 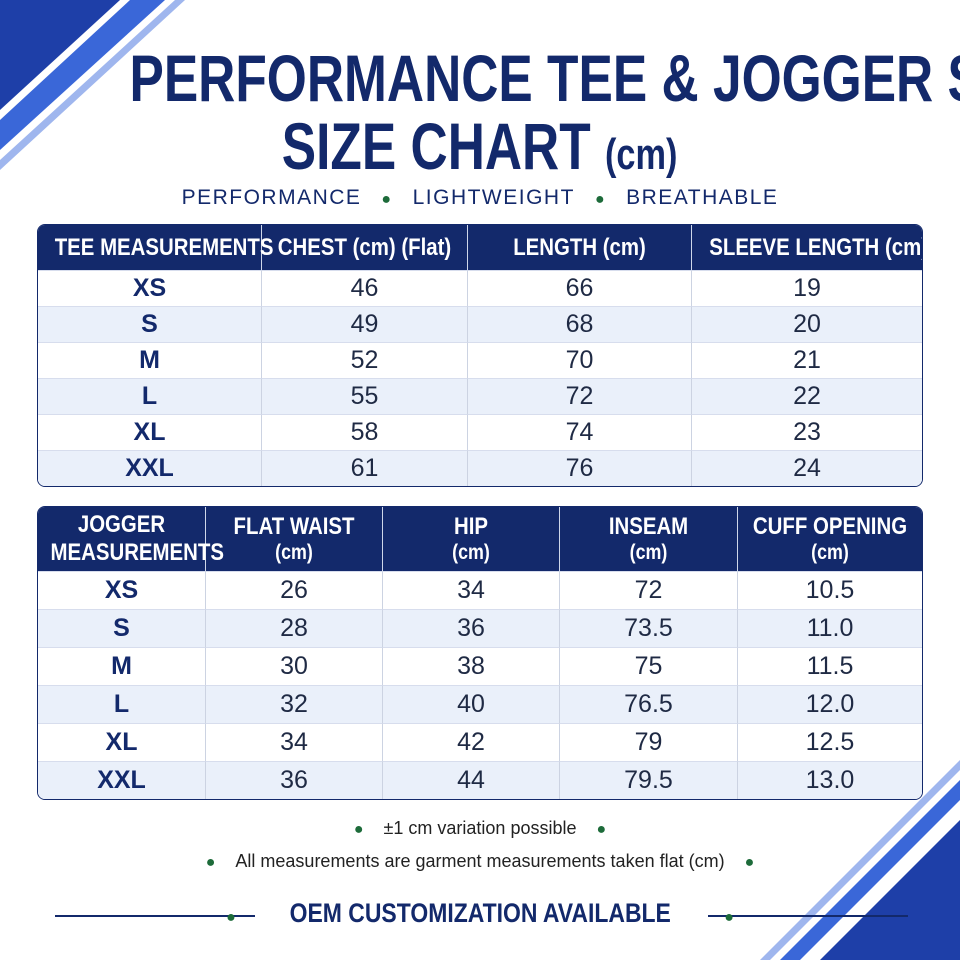 I want to click on column-header: CUFF OPENING (cm), so click(x=829, y=539).